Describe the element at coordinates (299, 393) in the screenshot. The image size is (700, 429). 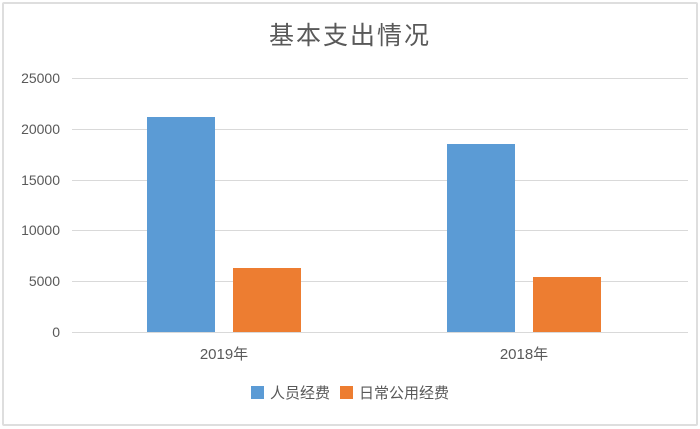
I see `legend-label: 人员经费` at that location.